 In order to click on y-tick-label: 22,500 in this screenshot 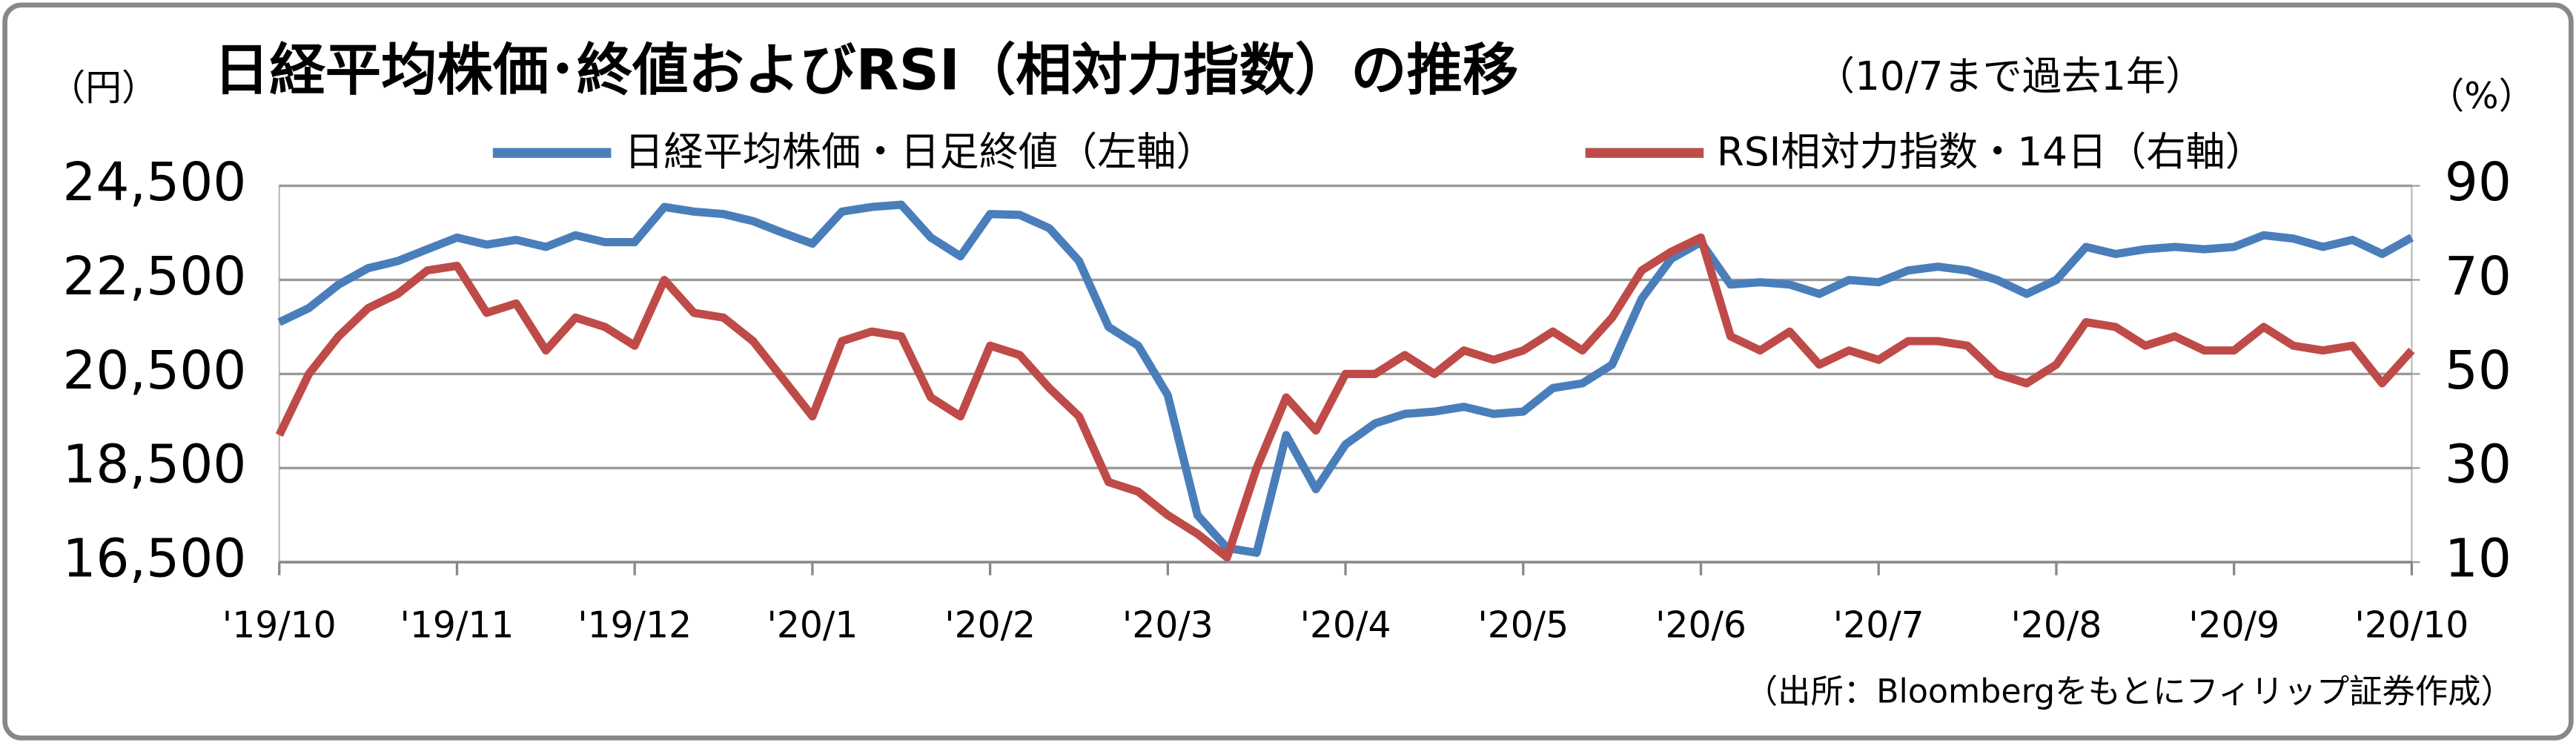, I will do `click(154, 276)`.